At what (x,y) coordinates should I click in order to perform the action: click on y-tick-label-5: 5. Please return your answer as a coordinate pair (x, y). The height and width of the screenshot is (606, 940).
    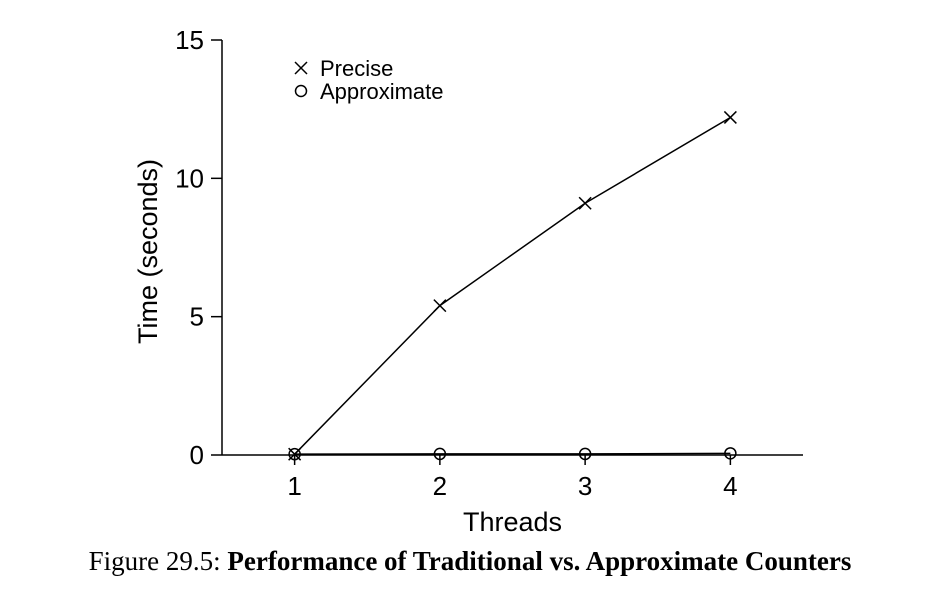
    Looking at the image, I should click on (197, 317).